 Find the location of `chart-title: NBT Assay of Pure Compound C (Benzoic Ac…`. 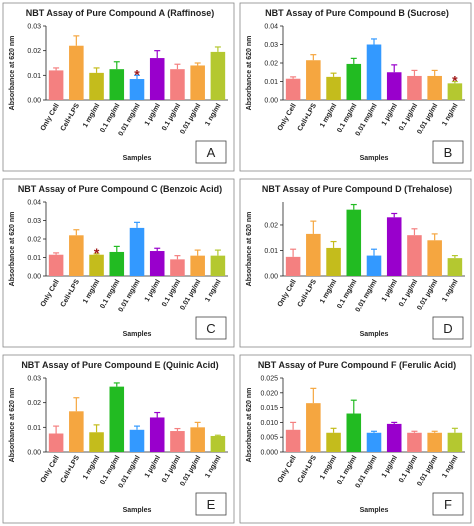

chart-title: NBT Assay of Pure Compound C (Benzoic Ac… is located at coordinates (120, 189).